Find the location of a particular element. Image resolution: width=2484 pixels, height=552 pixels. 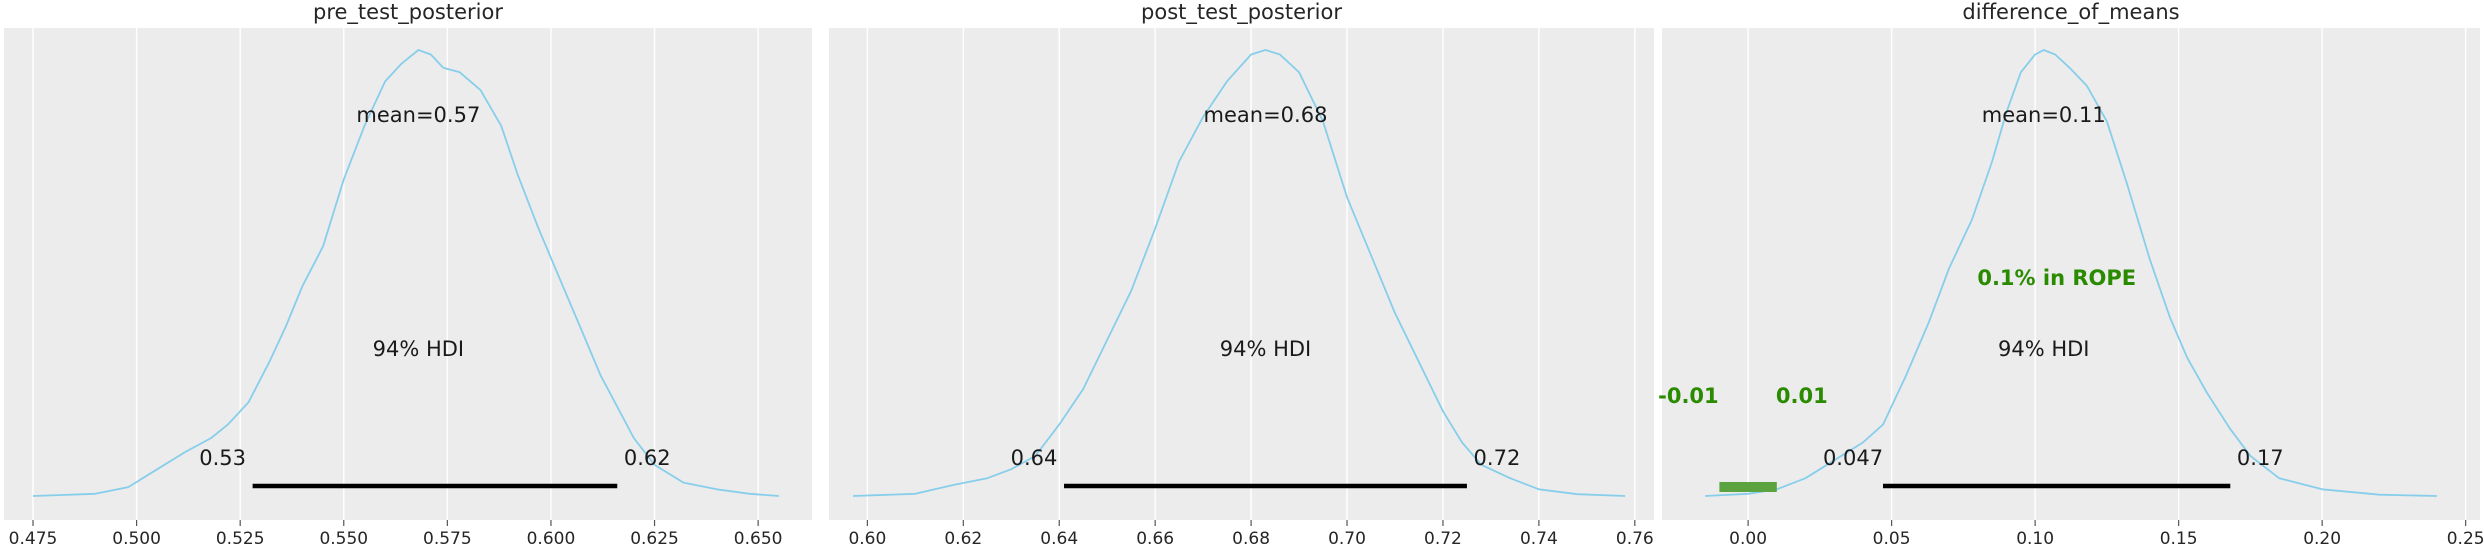

mean-label: mean=0.11 is located at coordinates (2044, 115).